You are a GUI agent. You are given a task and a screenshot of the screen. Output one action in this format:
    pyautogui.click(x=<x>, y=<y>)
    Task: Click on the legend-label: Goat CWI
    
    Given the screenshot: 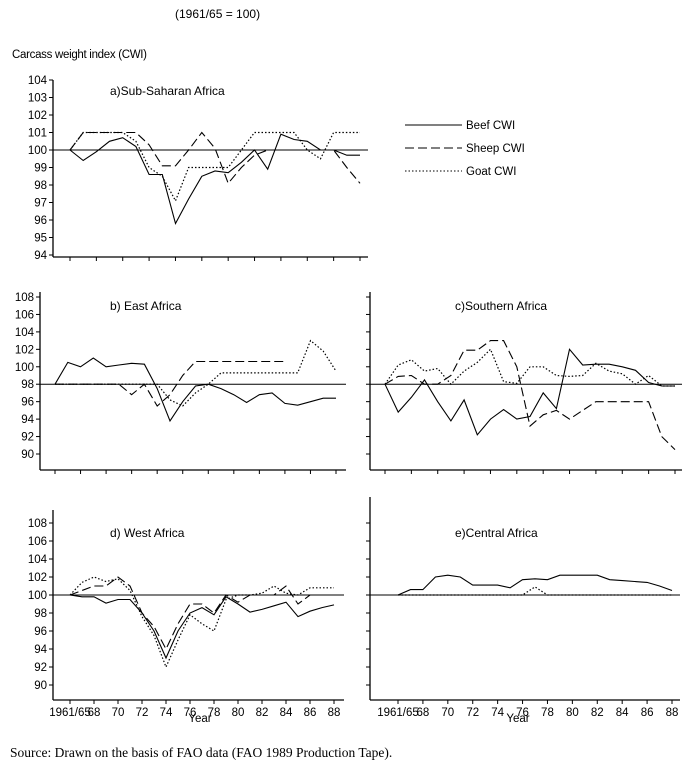 What is the action you would take?
    pyautogui.click(x=491, y=172)
    